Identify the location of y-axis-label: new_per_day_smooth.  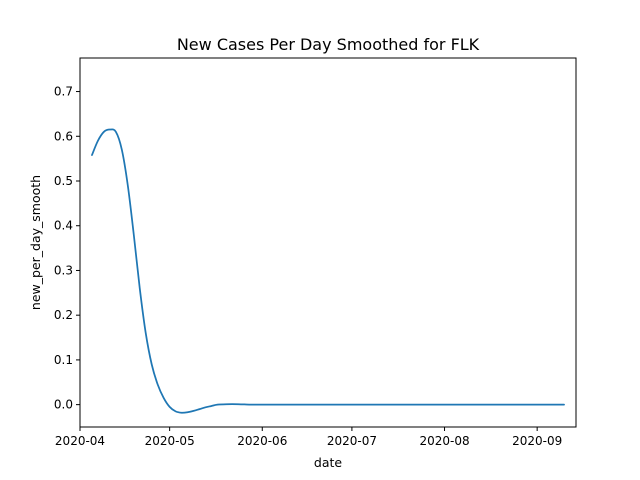
(35, 242).